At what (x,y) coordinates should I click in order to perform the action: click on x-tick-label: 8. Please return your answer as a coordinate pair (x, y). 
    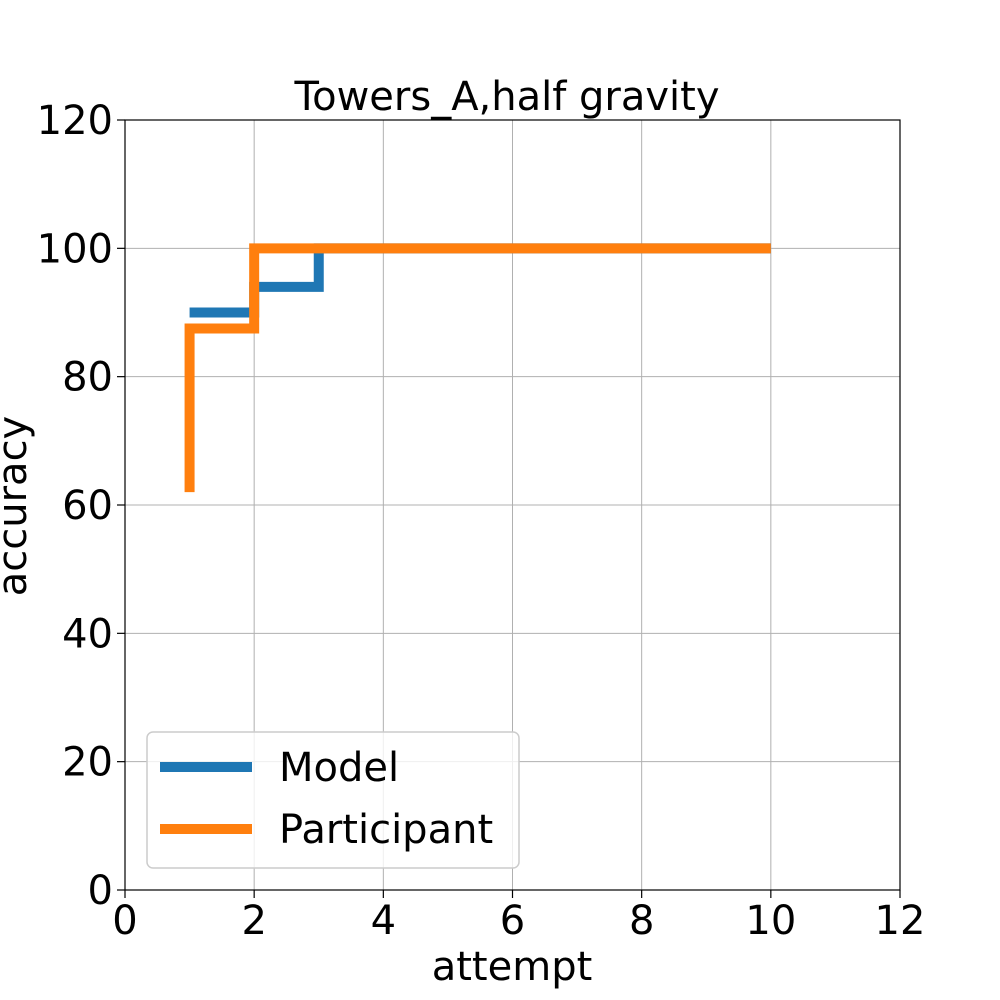
    Looking at the image, I should click on (641, 921).